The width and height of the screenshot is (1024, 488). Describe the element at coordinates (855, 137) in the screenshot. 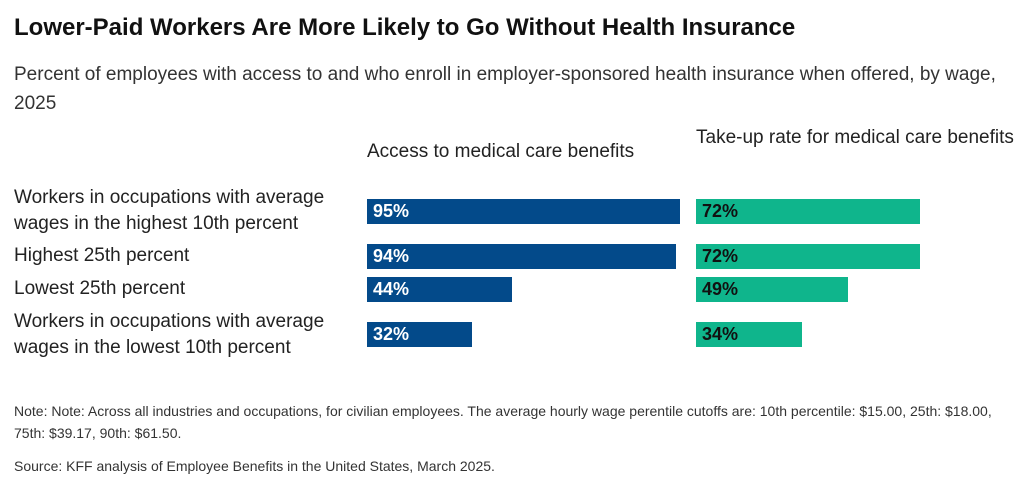

I see `series-header: Take-up rate for medical care benefits` at that location.